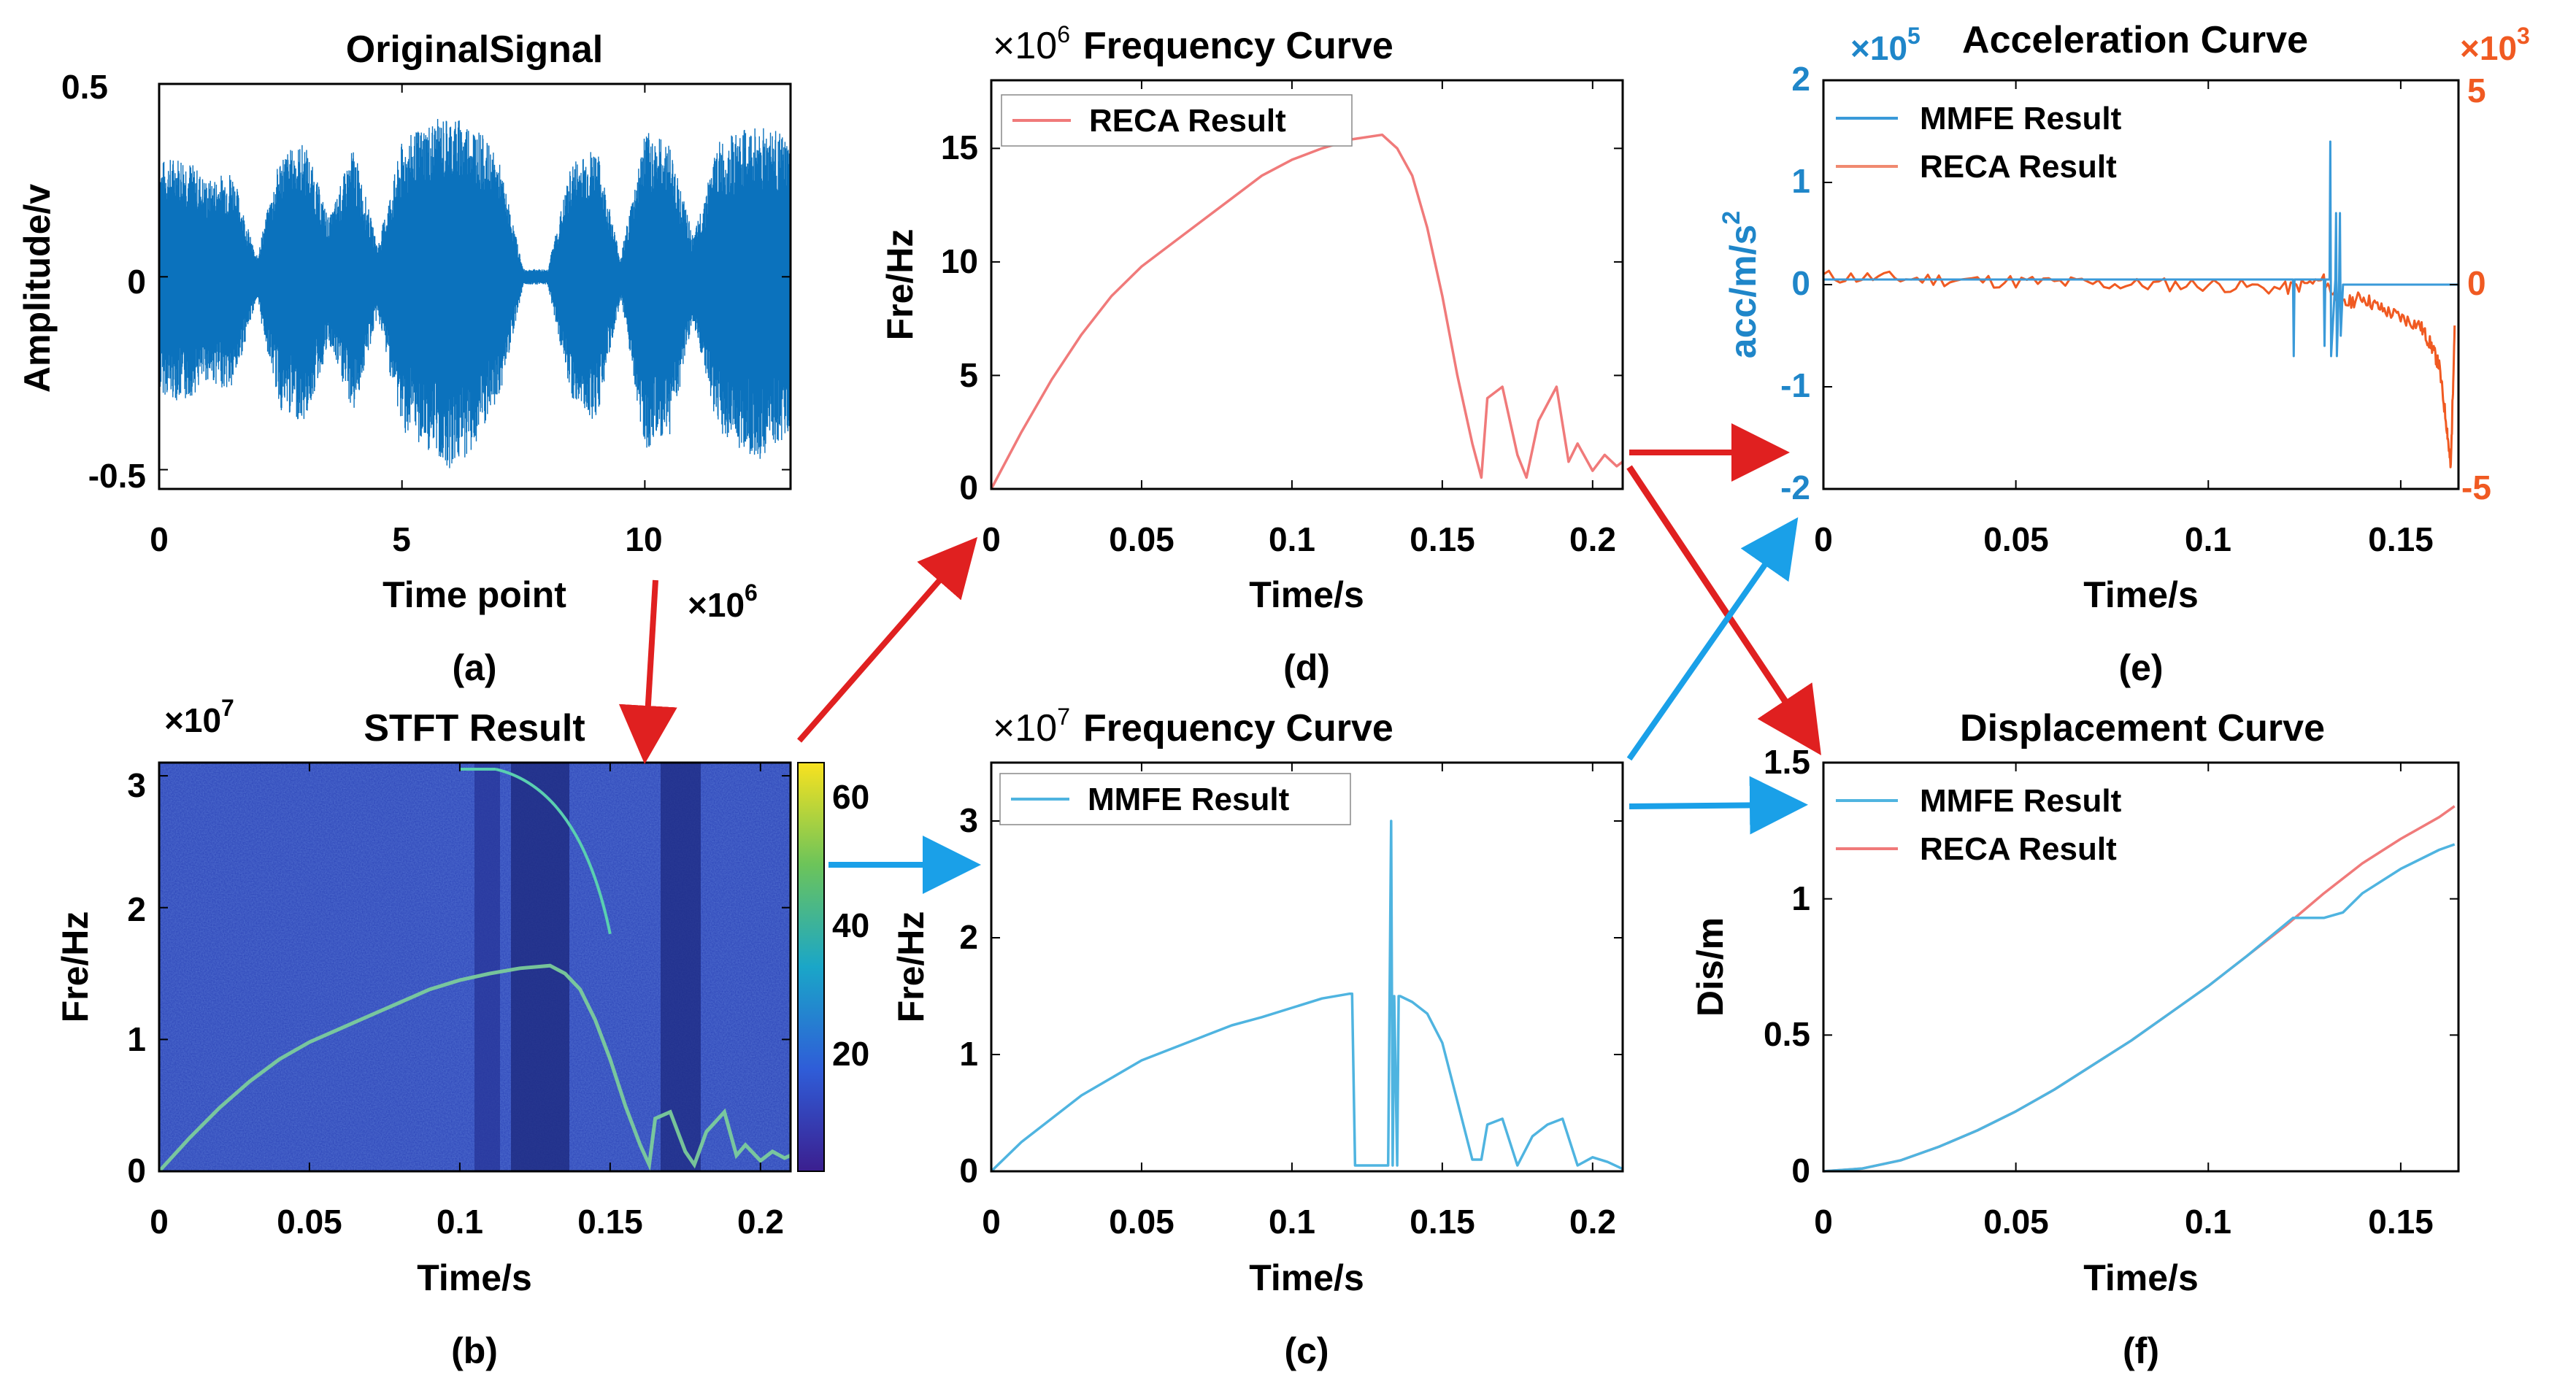 The image size is (2576, 1380). Describe the element at coordinates (401, 539) in the screenshot. I see `x-tick-label: 5` at that location.